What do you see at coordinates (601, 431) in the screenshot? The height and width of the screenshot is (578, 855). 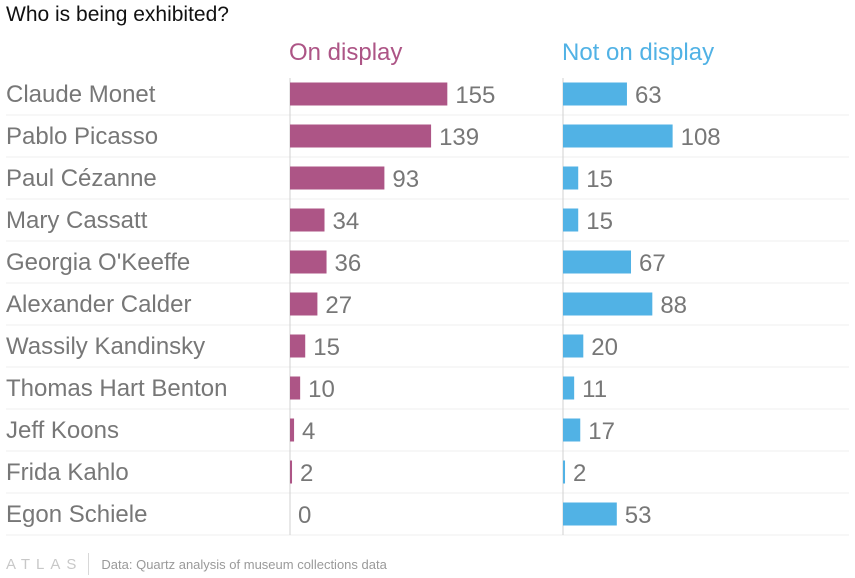 I see `data-label: 17` at bounding box center [601, 431].